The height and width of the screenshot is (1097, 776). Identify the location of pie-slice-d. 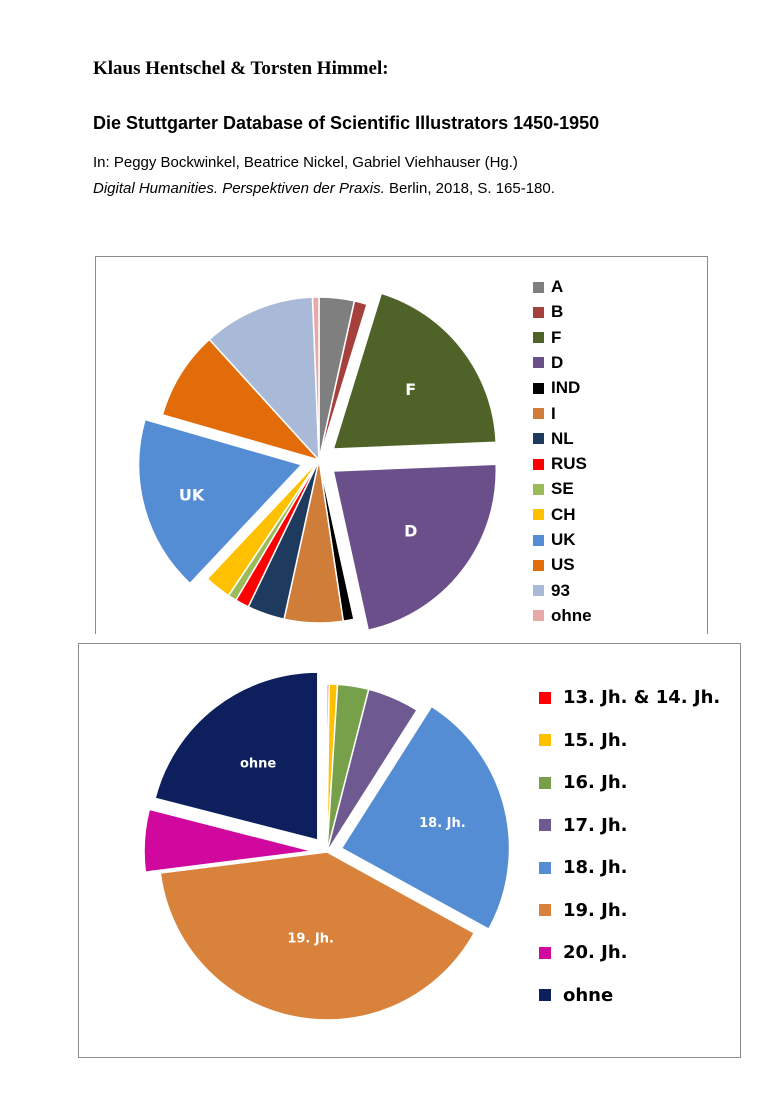
(414, 547).